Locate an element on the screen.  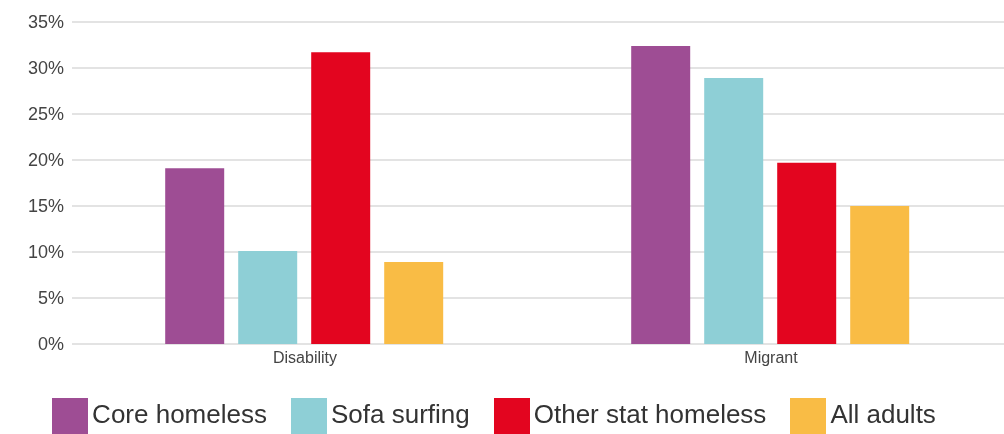
y-tick-label: 5% is located at coordinates (50, 298).